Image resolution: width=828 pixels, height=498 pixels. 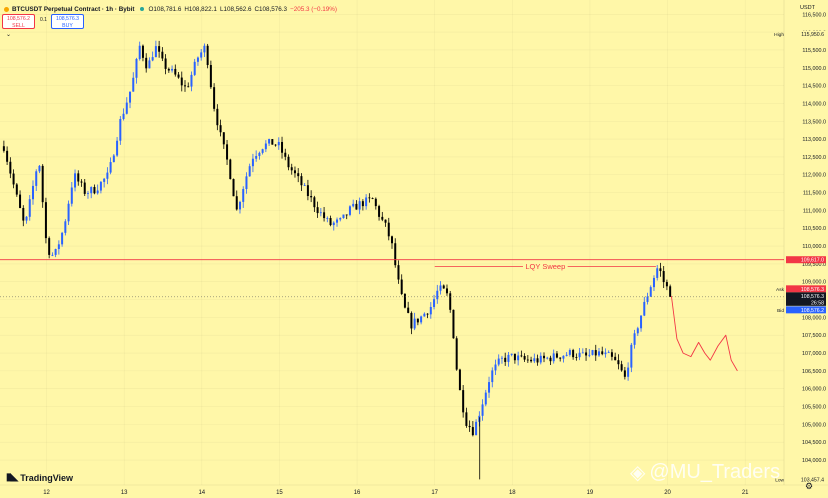 I want to click on time-axis: 12 13 14 15 16 17 18 19 20 21, so click(x=414, y=490).